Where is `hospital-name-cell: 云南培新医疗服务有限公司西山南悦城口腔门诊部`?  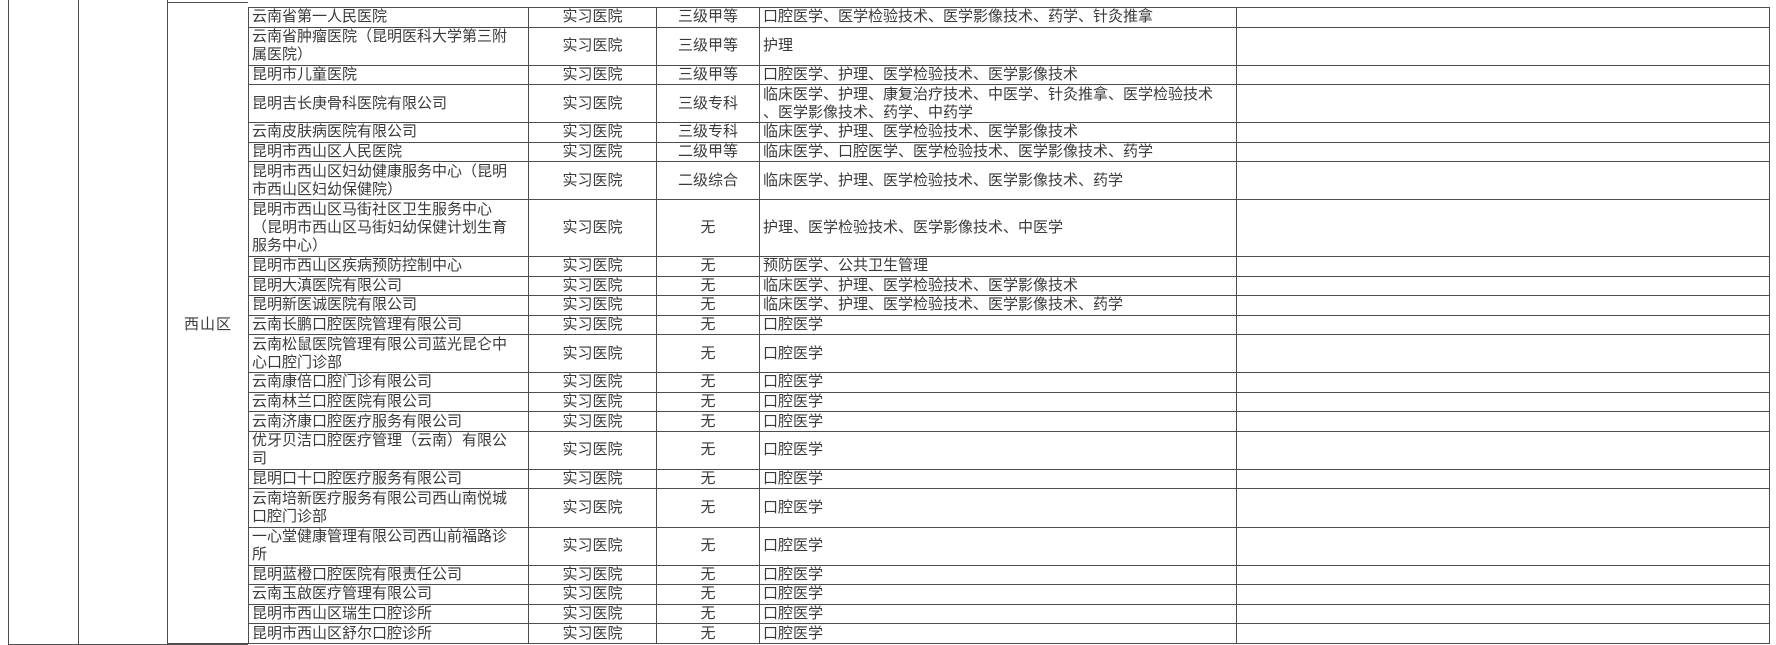 hospital-name-cell: 云南培新医疗服务有限公司西山南悦城口腔门诊部 is located at coordinates (388, 508).